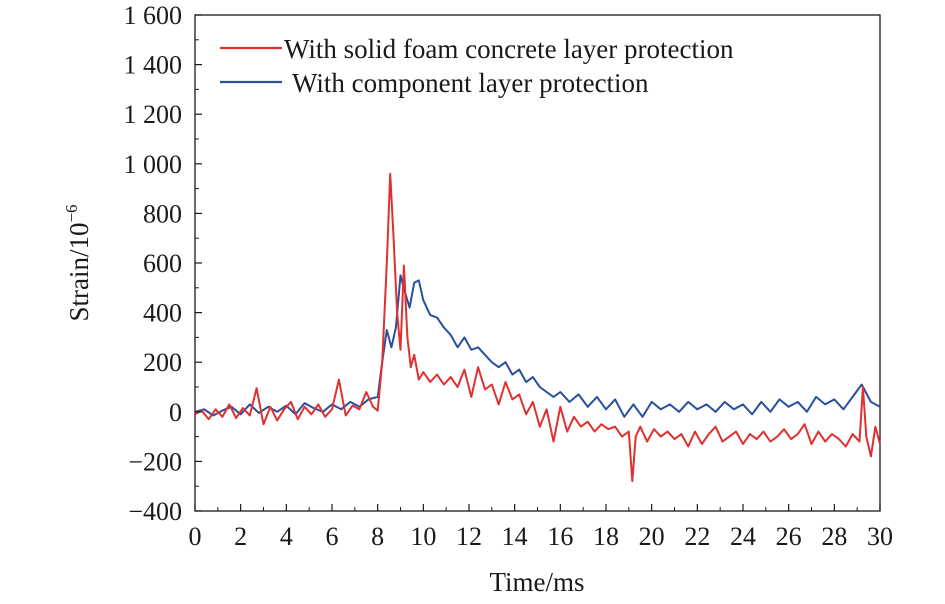  I want to click on x-tick-label: 6, so click(332, 536).